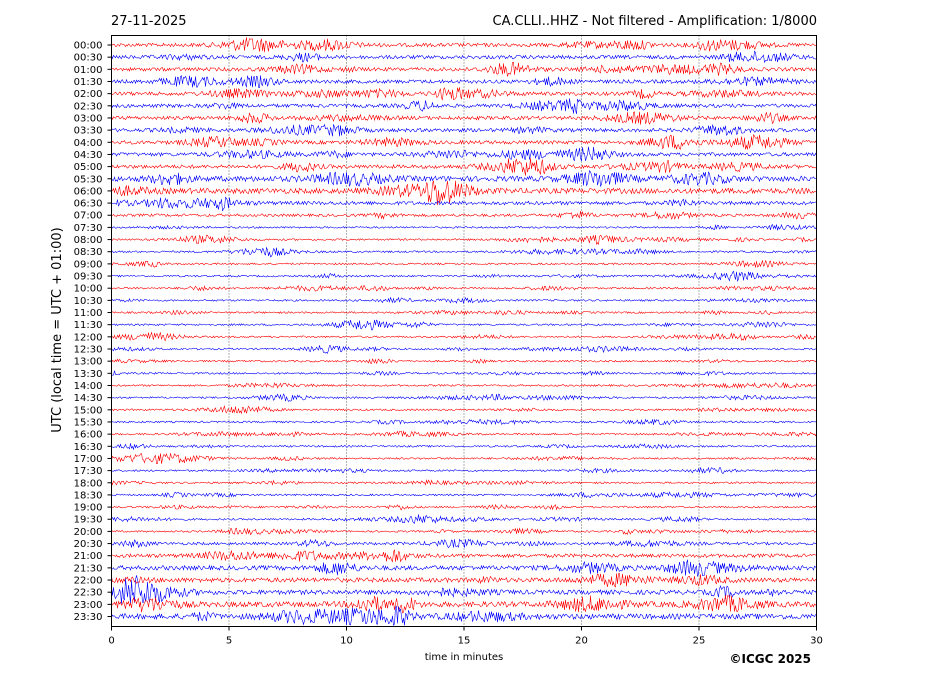  I want to click on row-label: 17:00, so click(88, 459).